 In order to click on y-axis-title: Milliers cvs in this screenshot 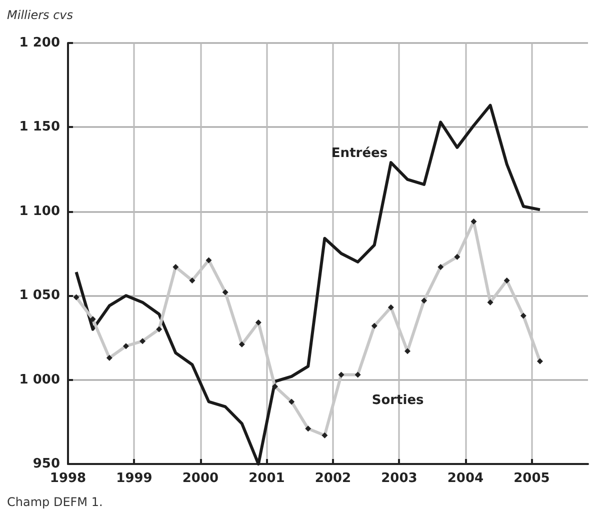, I will do `click(40, 15)`.